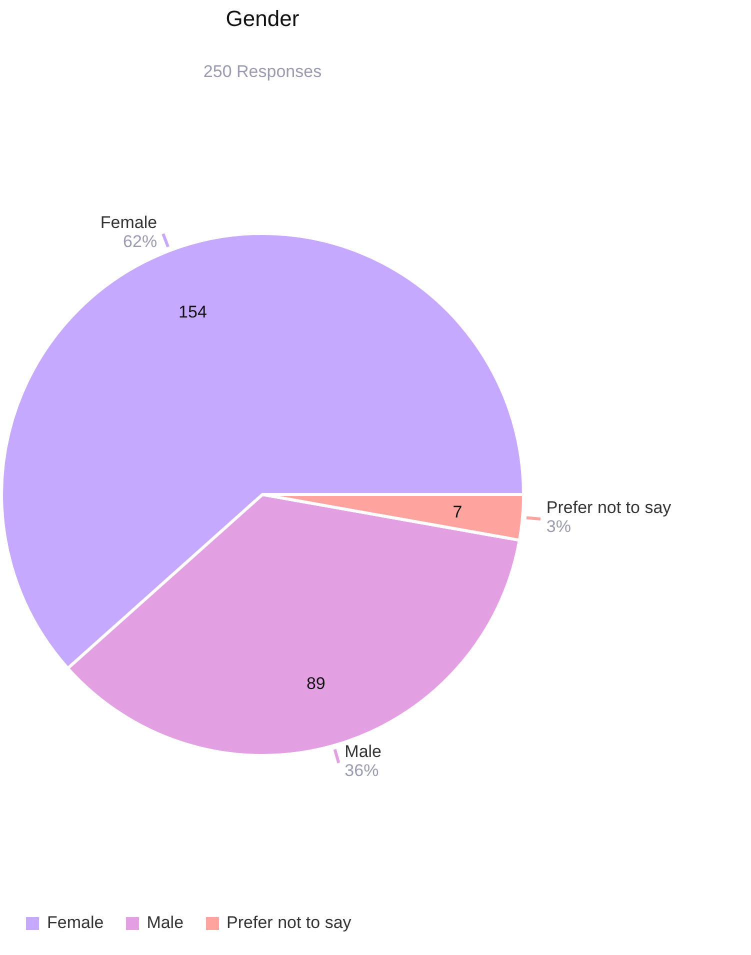 Image resolution: width=751 pixels, height=955 pixels. What do you see at coordinates (457, 512) in the screenshot?
I see `data-label: 7` at bounding box center [457, 512].